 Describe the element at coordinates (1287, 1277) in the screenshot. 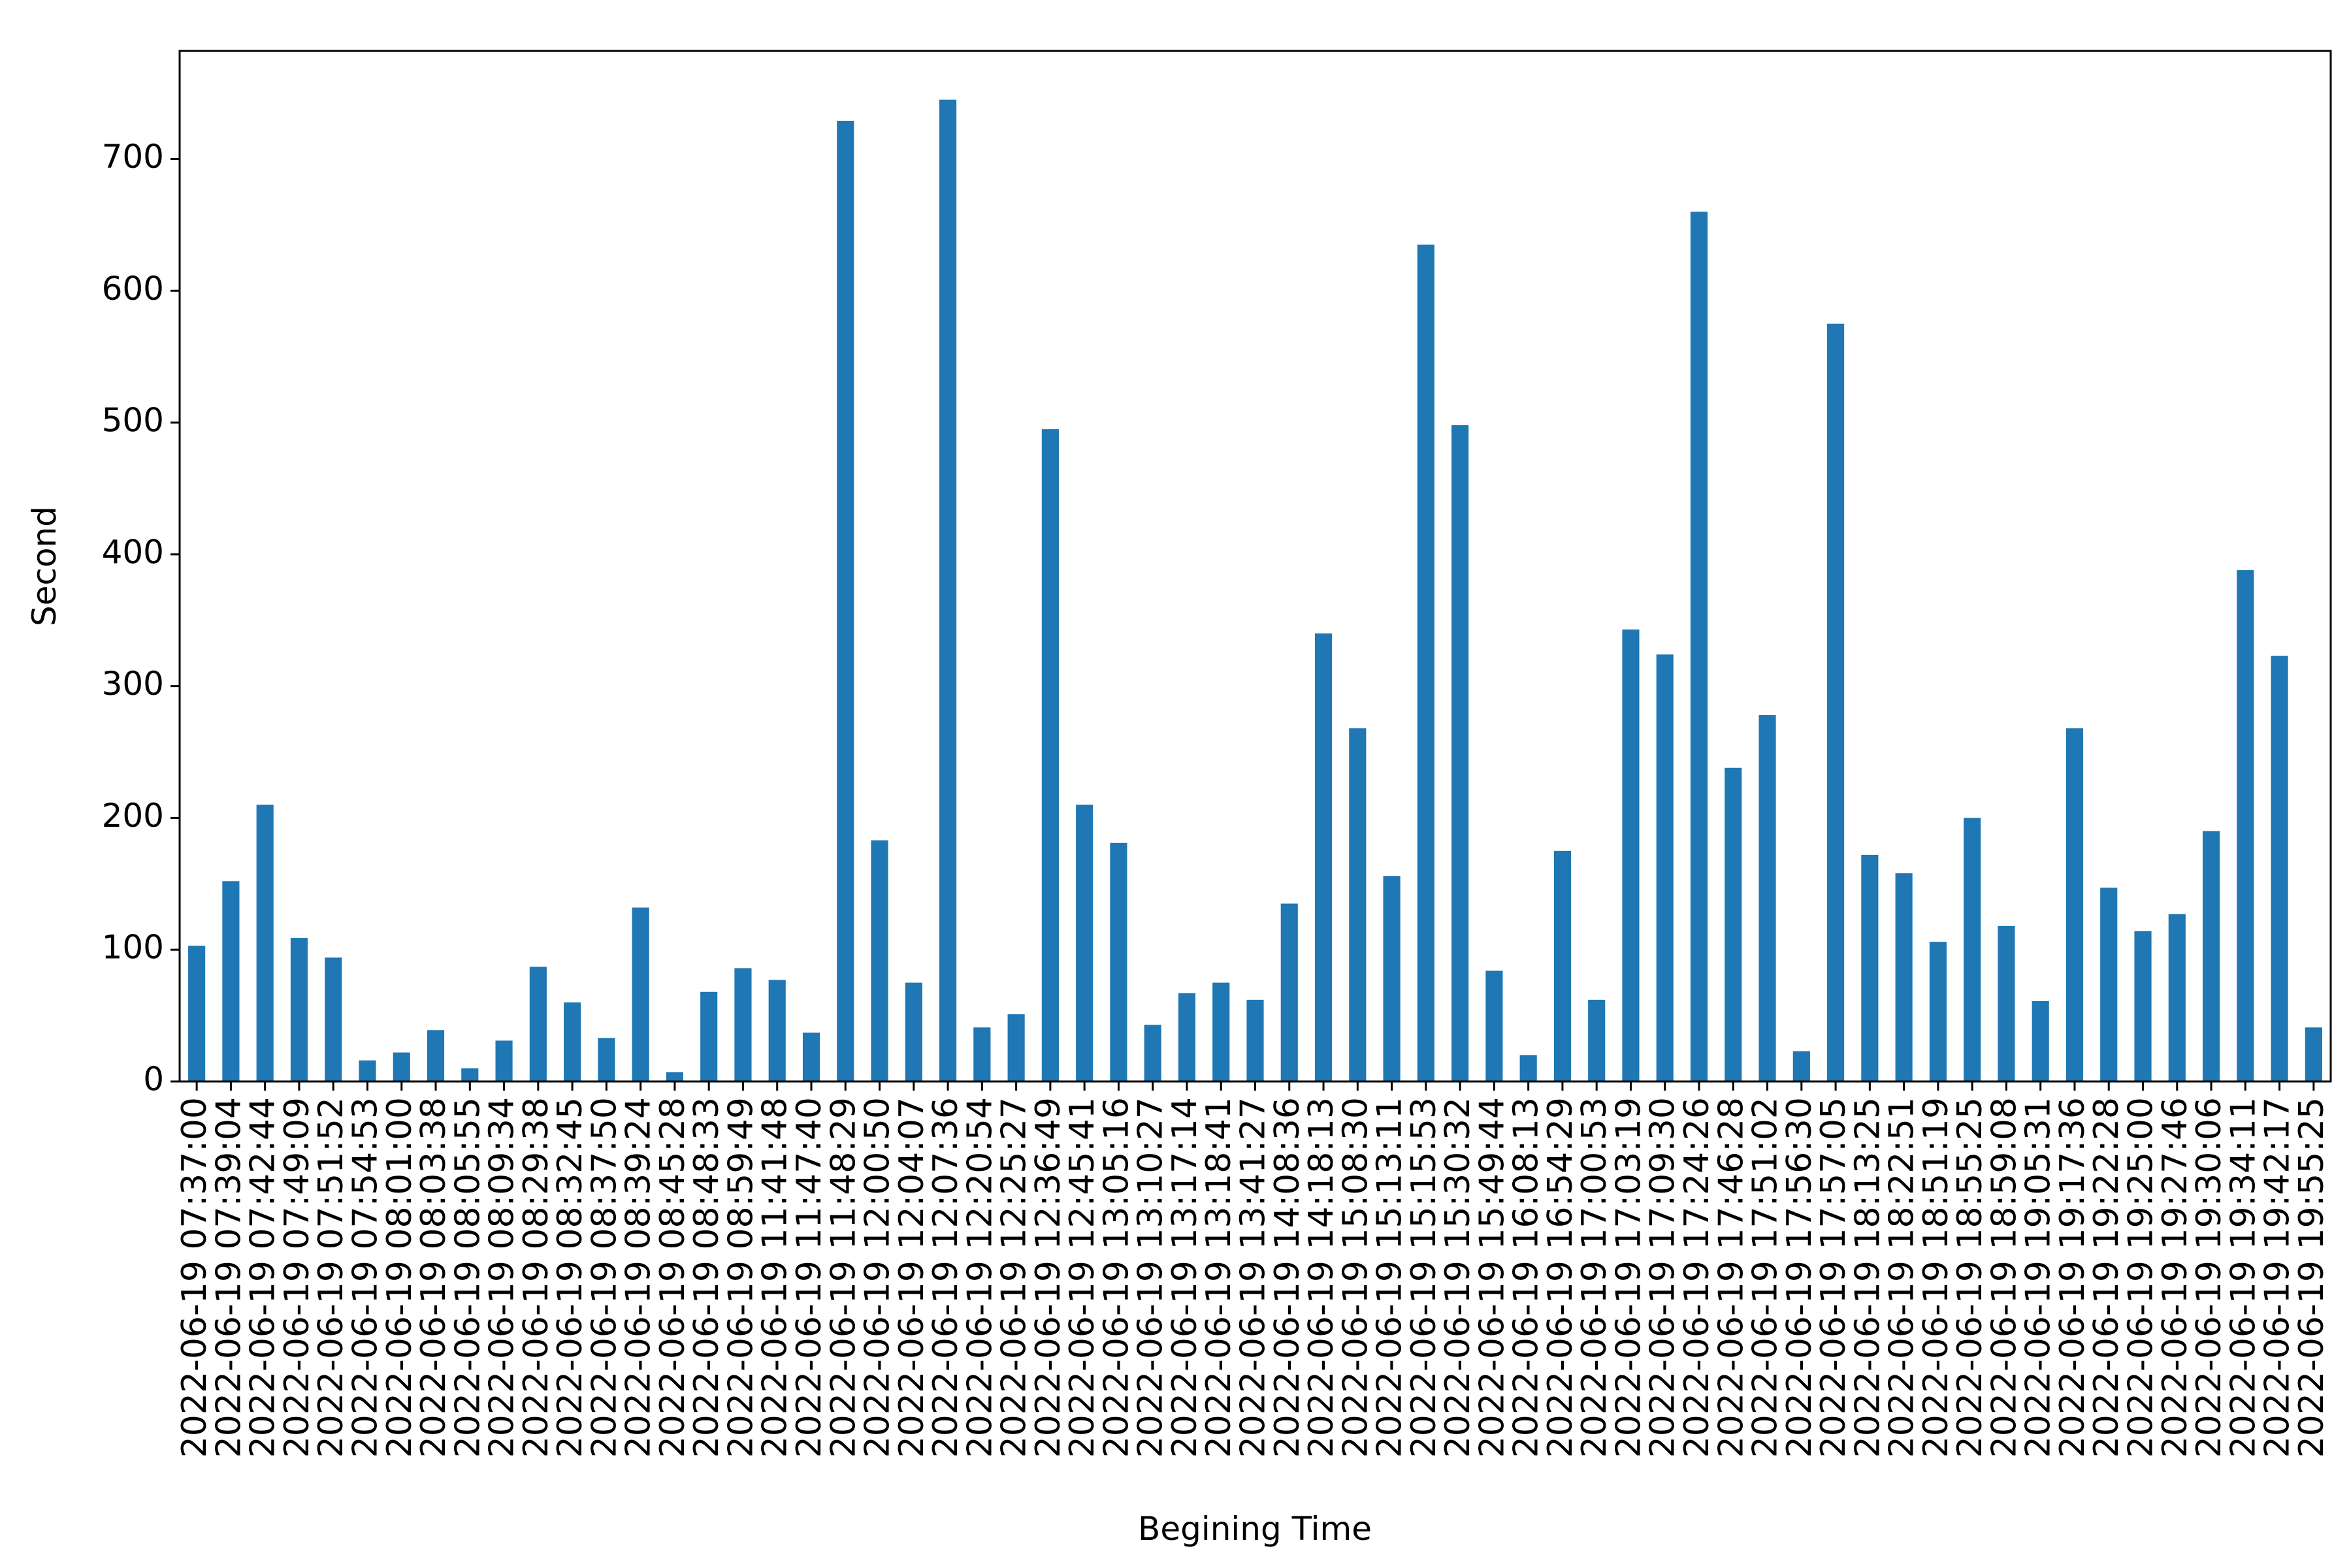

I see `x-tick-label: 2022-06-19 14:08:36` at that location.